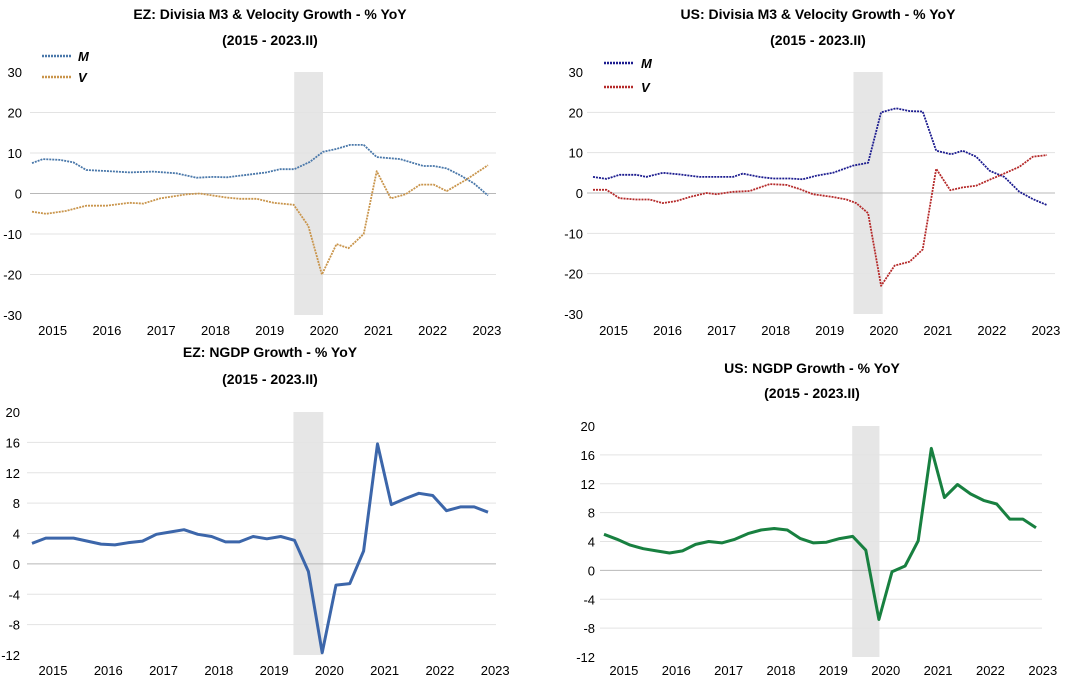  What do you see at coordinates (812, 368) in the screenshot?
I see `chart-title: US: NGDP Growth - % YoY` at bounding box center [812, 368].